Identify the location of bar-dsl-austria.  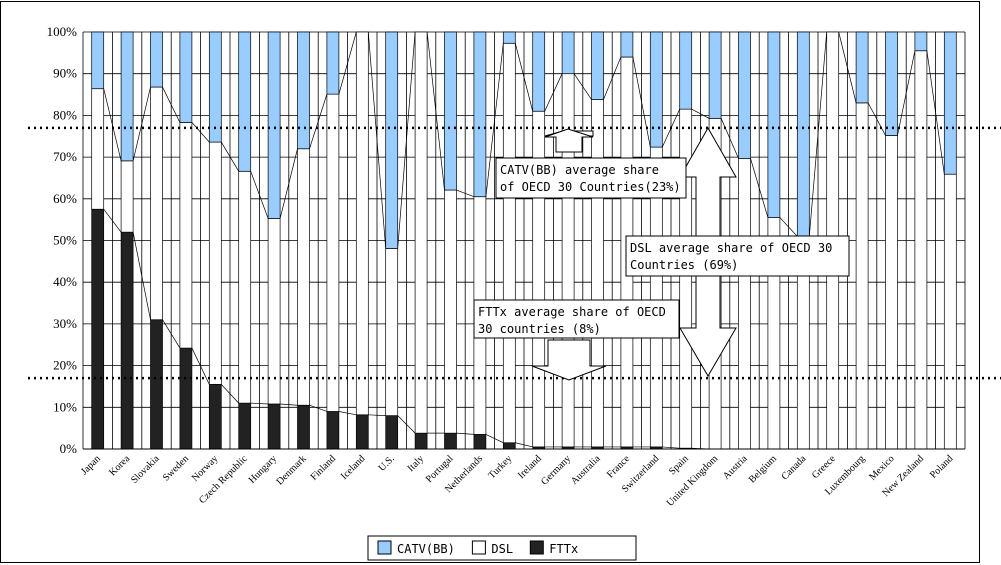
(744, 304).